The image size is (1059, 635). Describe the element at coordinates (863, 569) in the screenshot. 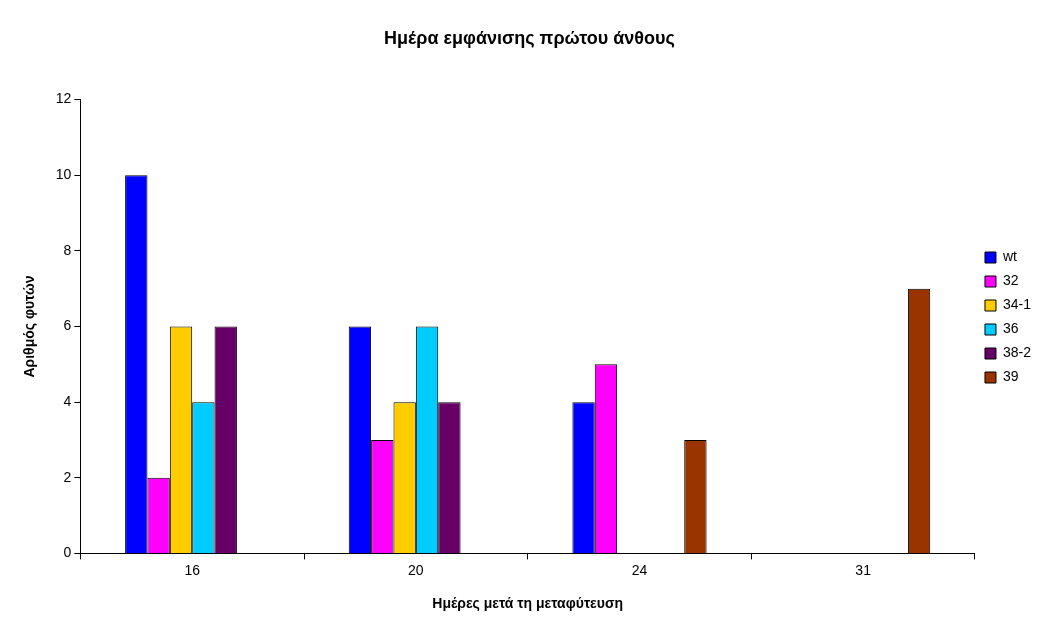

I see `x-tick-label: 31` at that location.